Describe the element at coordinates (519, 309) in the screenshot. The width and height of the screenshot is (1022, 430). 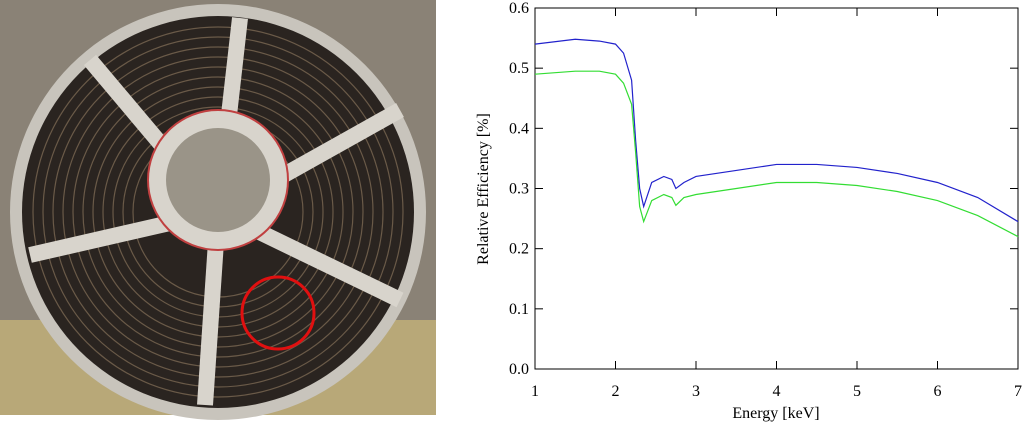
I see `y-tick-label: 0.1` at that location.